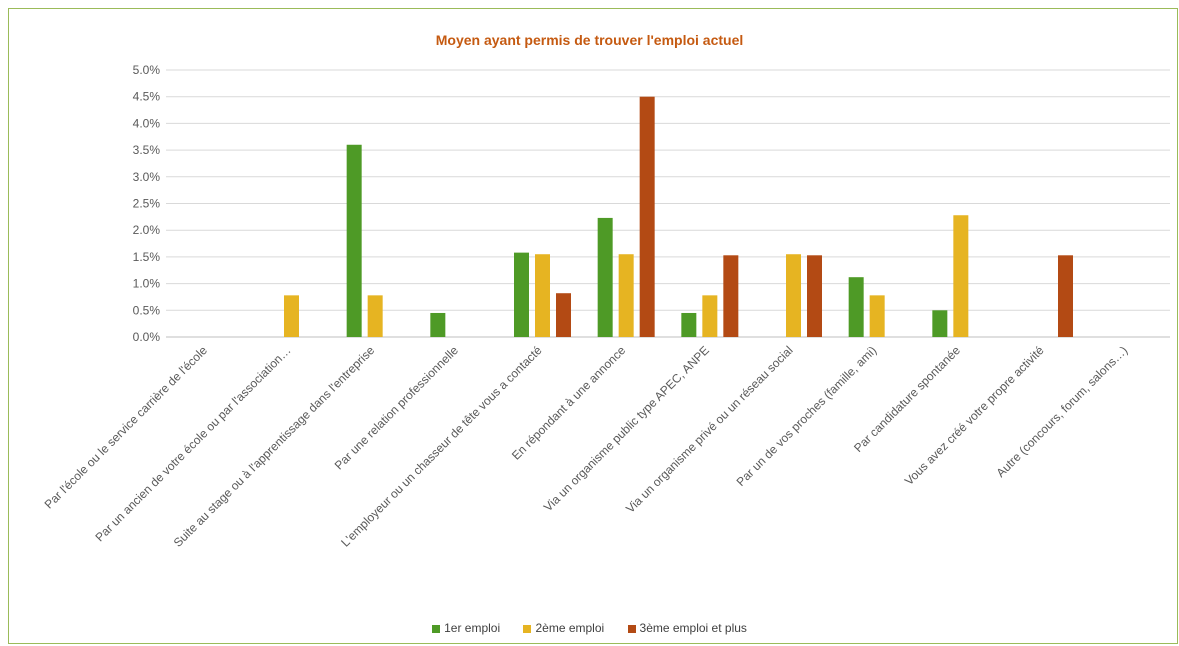  I want to click on y-tick-label: 5.0%, so click(147, 70).